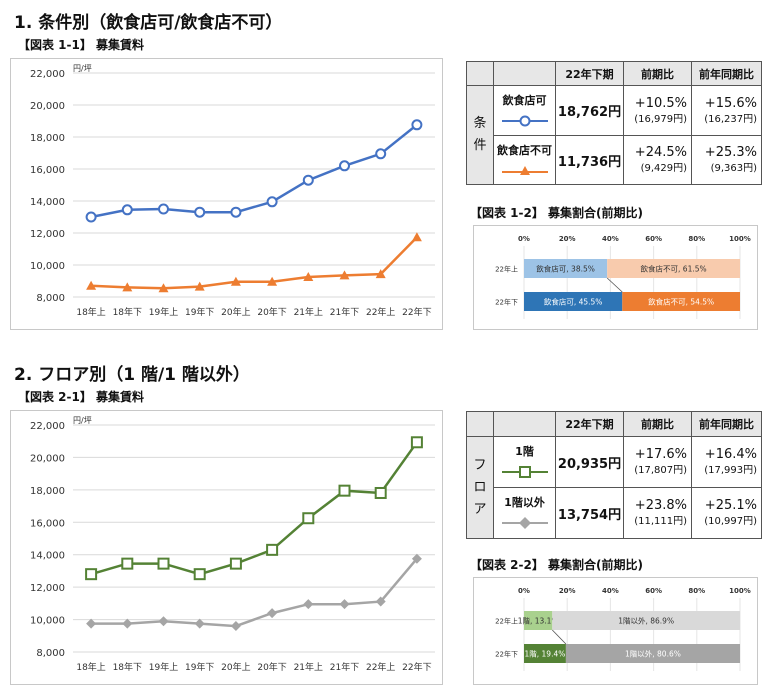  I want to click on table-yoy: +25.3% (9,363円), so click(726, 160).